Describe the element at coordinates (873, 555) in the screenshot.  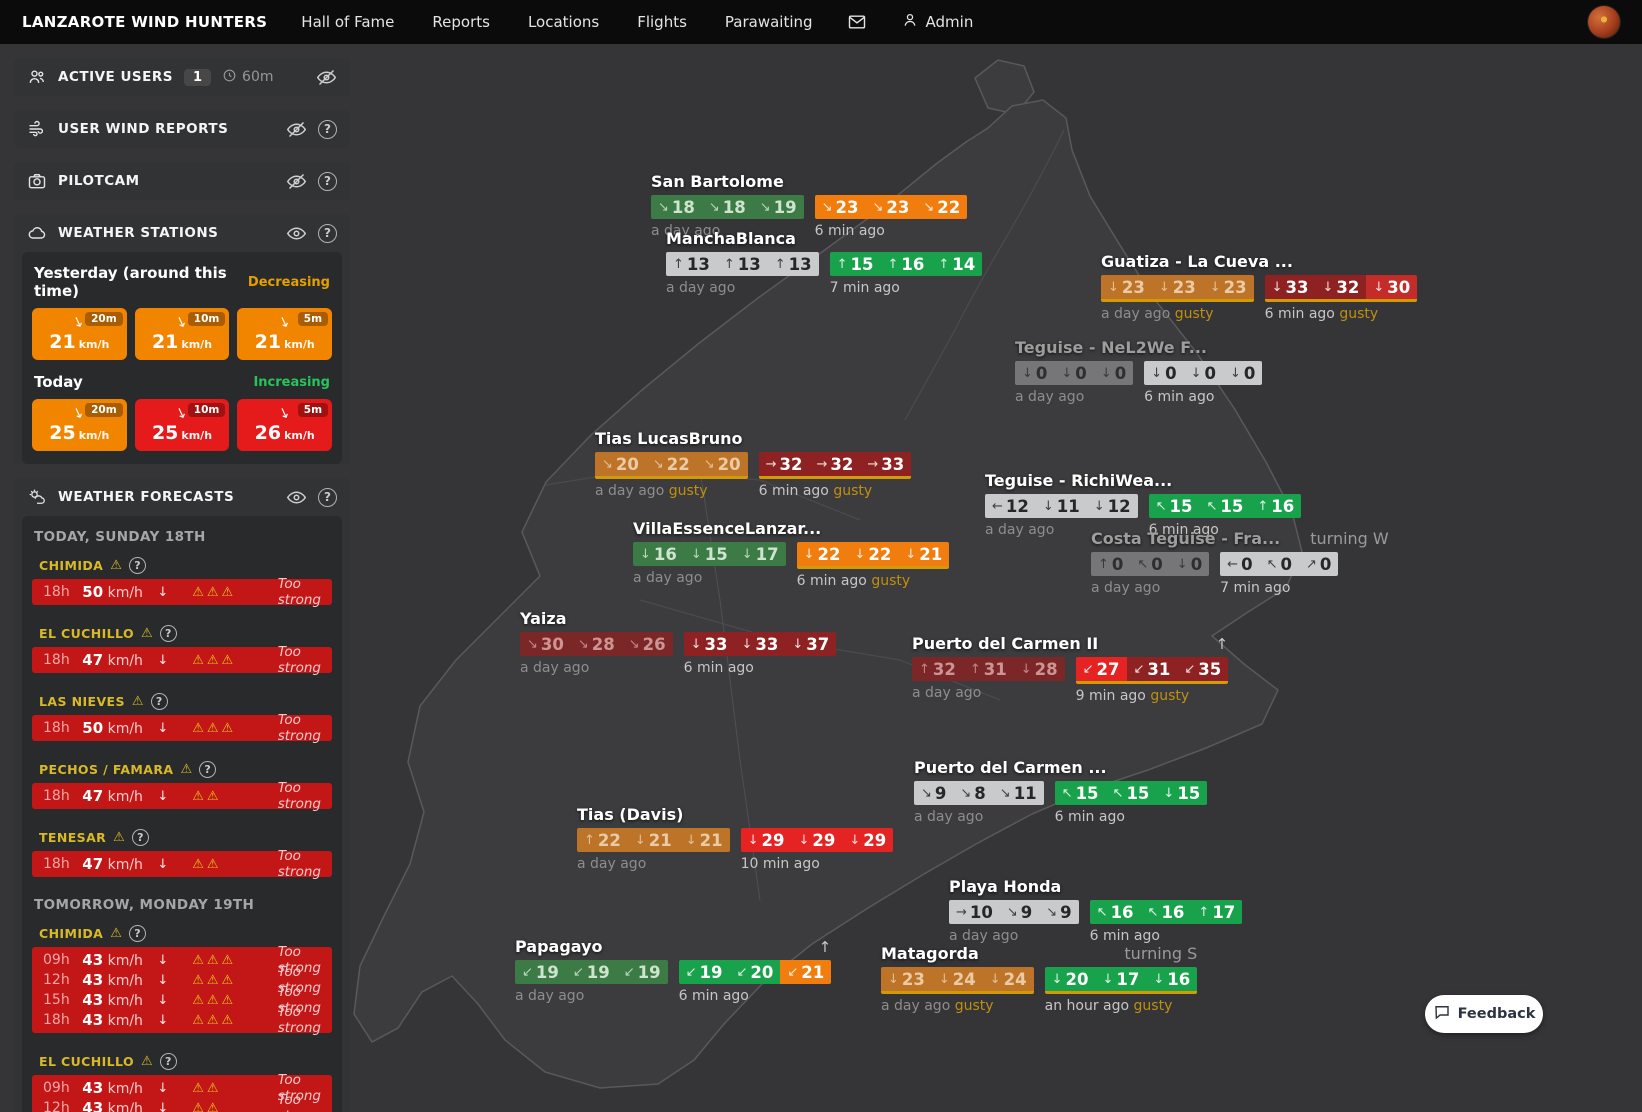
I see `wind-reading-box: ↓ 22 ↓ 22 ↓ 21` at that location.